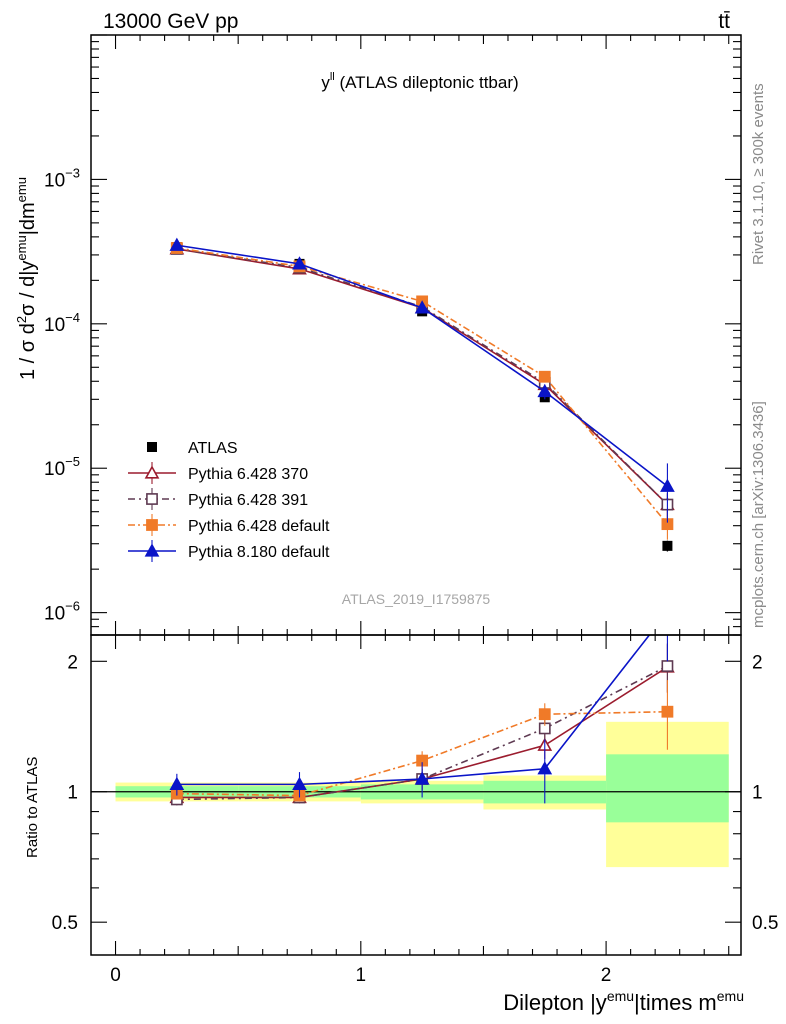  I want to click on y-tick-label: 10⁻⁶, so click(62, 612).